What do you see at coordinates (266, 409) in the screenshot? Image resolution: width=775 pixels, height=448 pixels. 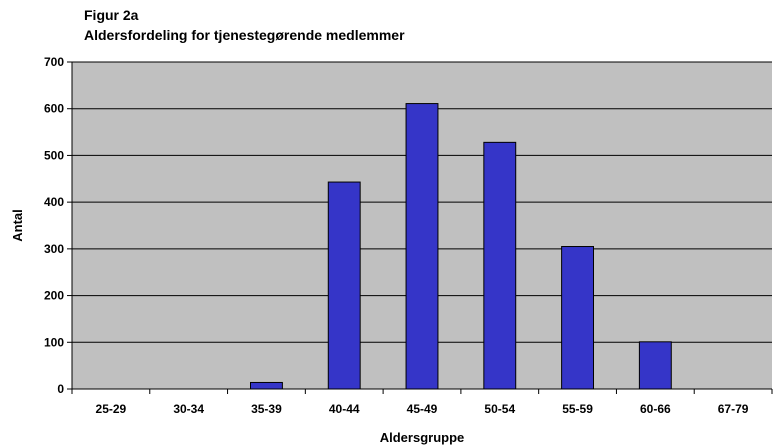 I see `x-tick-label: 35-39` at bounding box center [266, 409].